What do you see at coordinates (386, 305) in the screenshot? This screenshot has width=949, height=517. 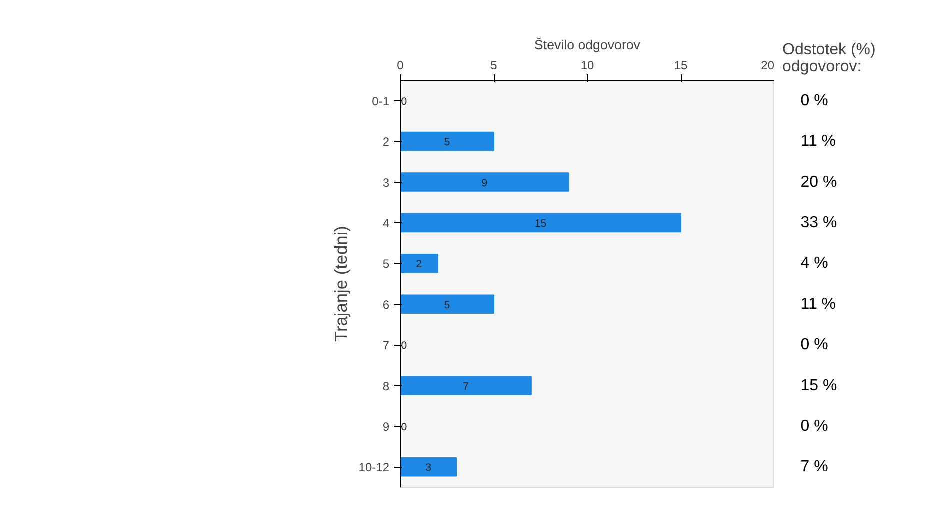 I see `y-tick-label: 6` at bounding box center [386, 305].